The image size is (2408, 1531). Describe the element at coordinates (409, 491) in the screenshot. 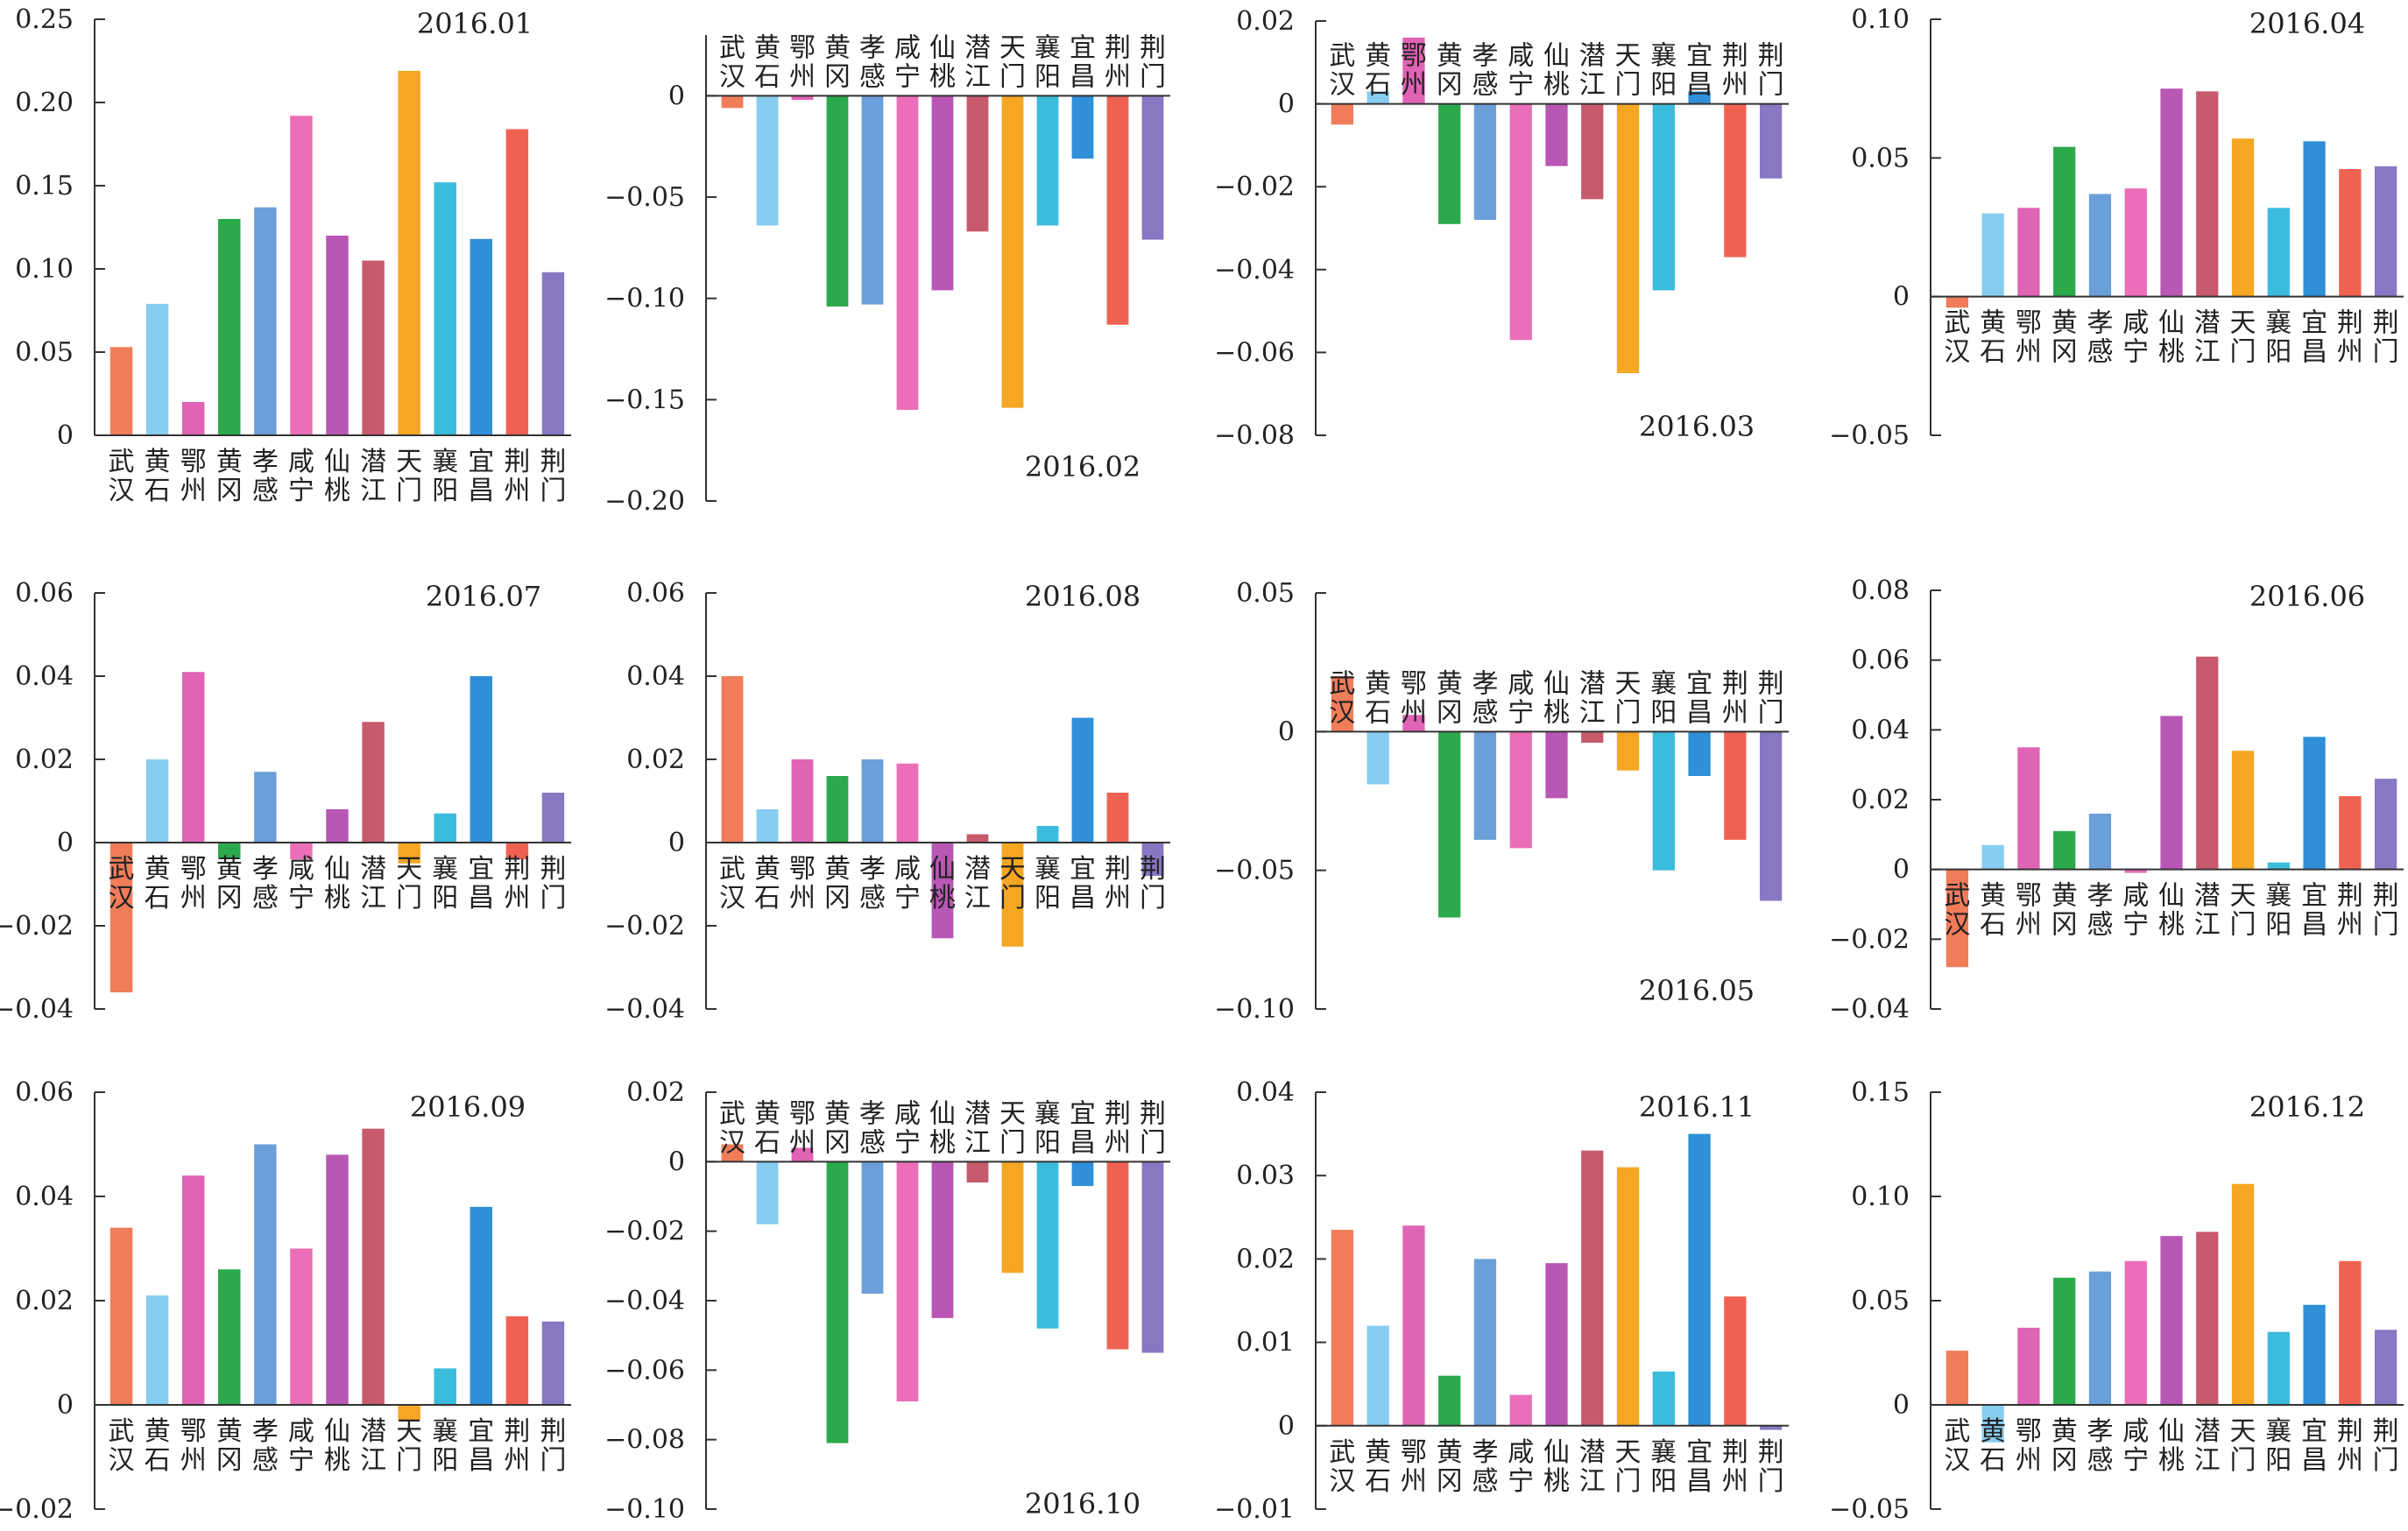

I see `category-label-天门-2: 门` at that location.